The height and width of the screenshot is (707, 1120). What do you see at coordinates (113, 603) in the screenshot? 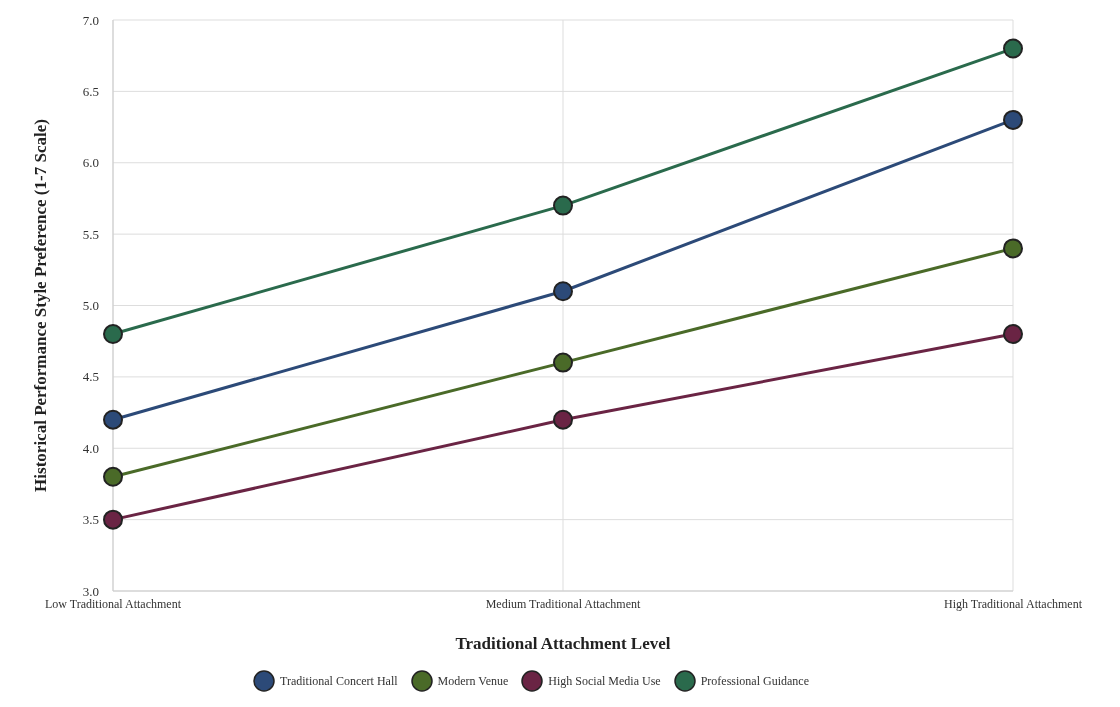
I see `x-tick-label: Low Traditional Attachment` at bounding box center [113, 603].